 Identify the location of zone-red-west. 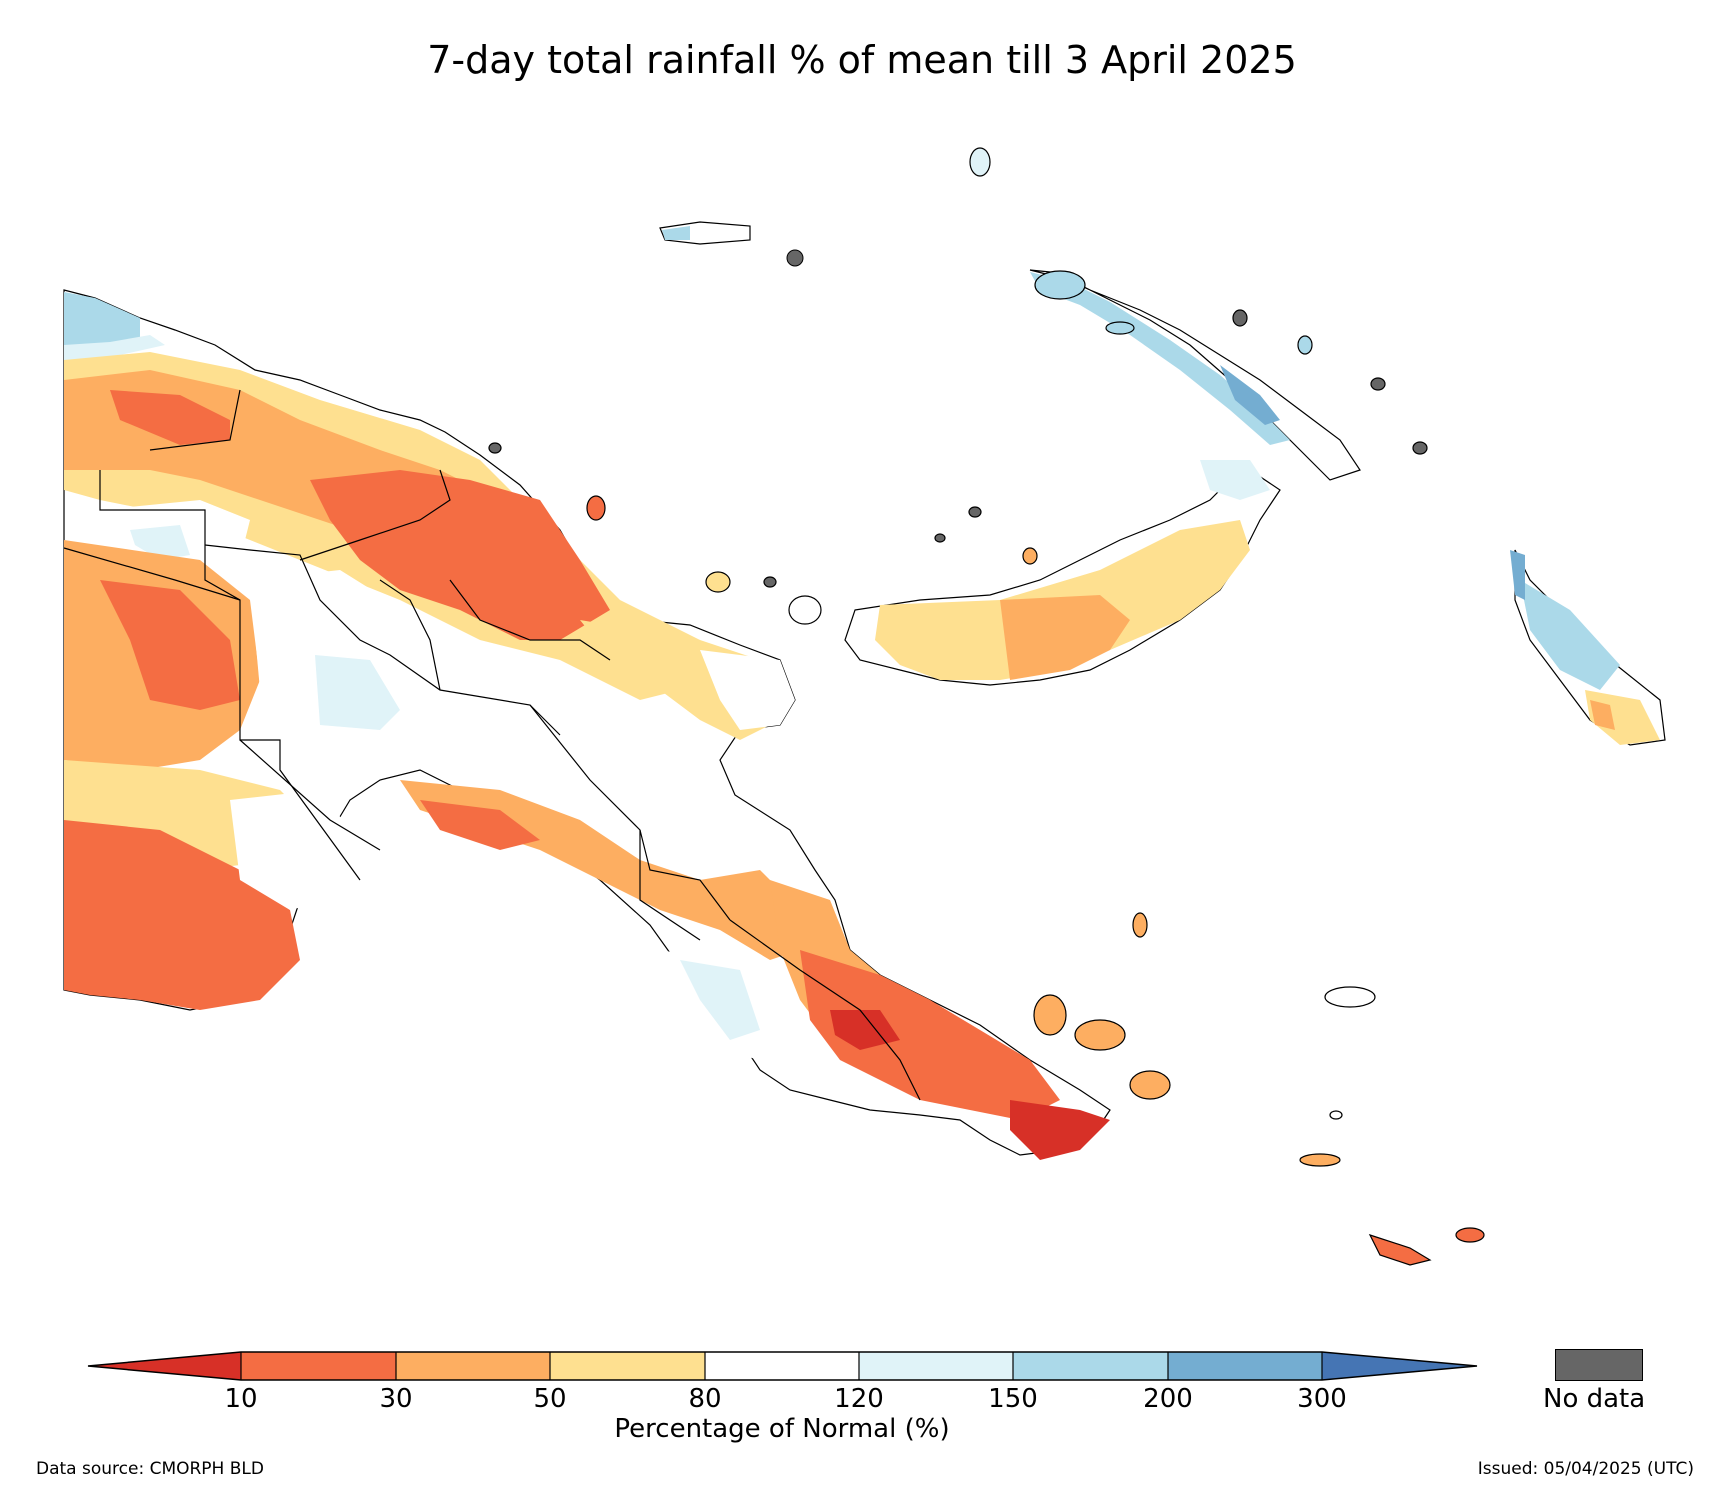
(170, 645).